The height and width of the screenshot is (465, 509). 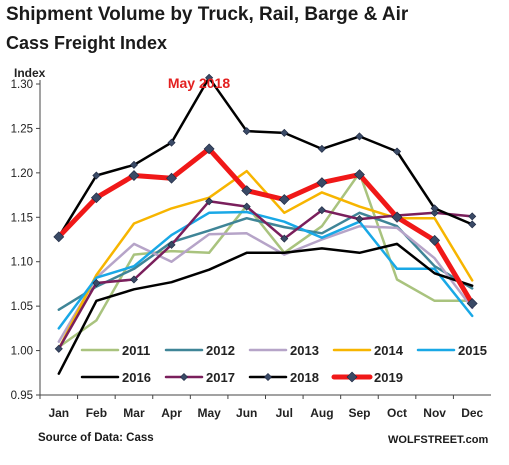 I want to click on x-tick-label: Mar, so click(x=134, y=413).